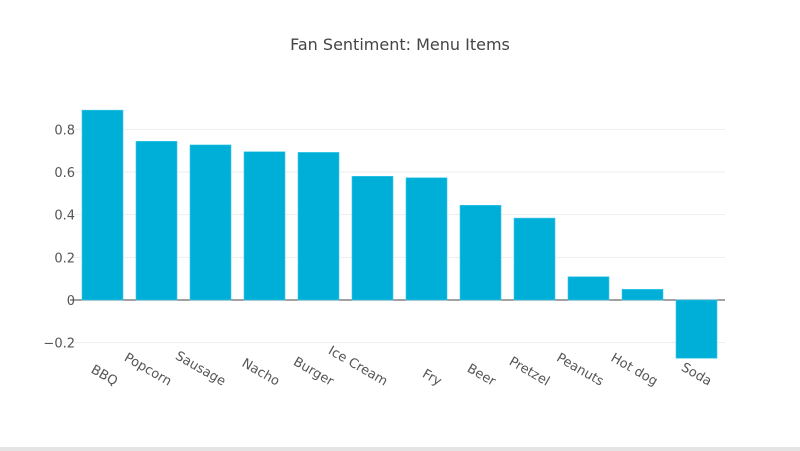 The width and height of the screenshot is (800, 451). Describe the element at coordinates (372, 238) in the screenshot. I see `bar-ice-cream` at that location.